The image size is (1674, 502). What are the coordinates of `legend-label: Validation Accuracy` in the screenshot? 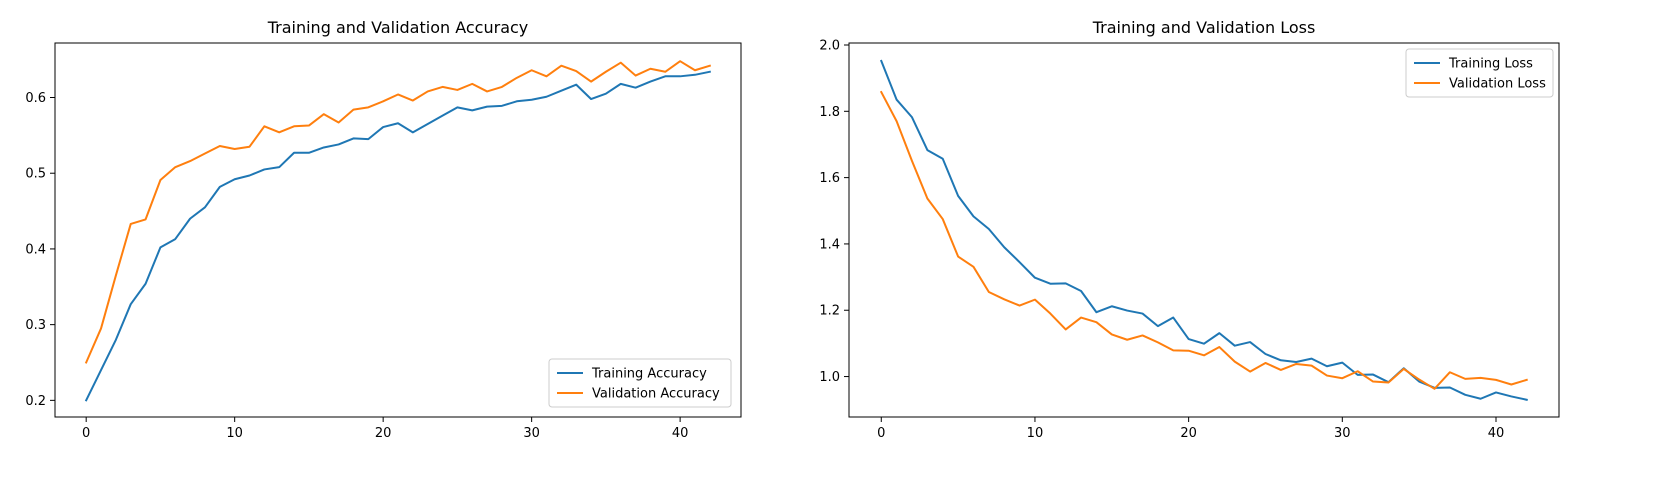 It's located at (656, 394).